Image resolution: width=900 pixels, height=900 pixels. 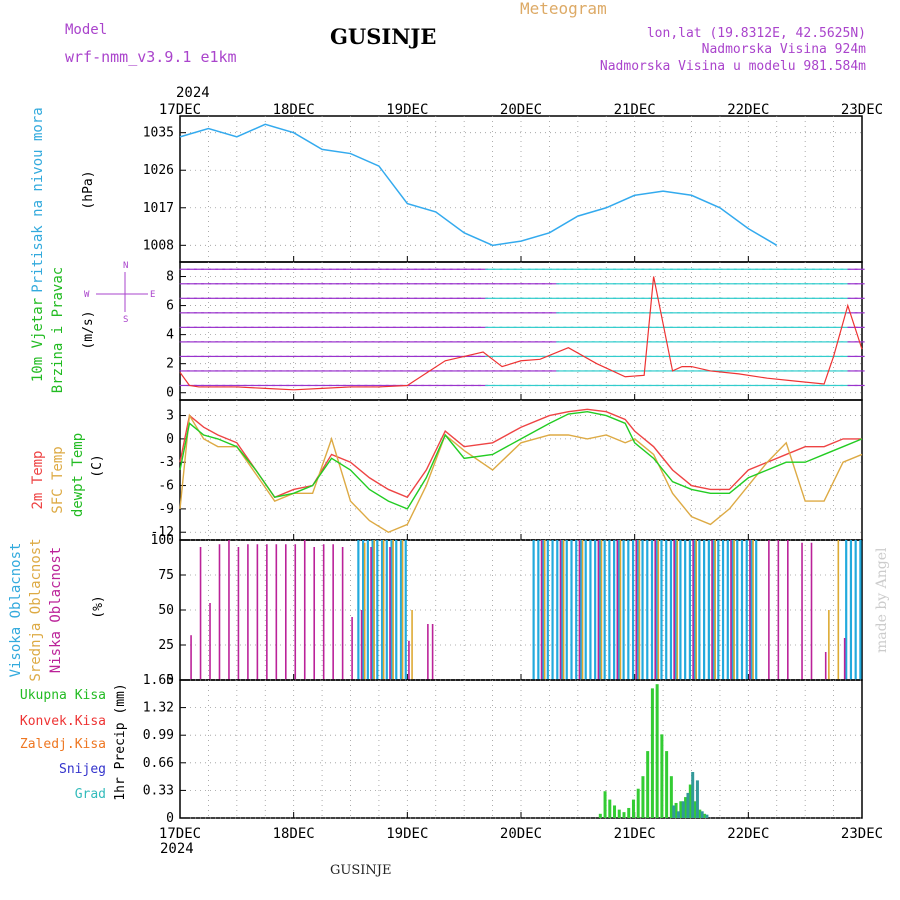 I want to click on pressure-panel: 1008 1017 1026 1035, so click(x=503, y=189).